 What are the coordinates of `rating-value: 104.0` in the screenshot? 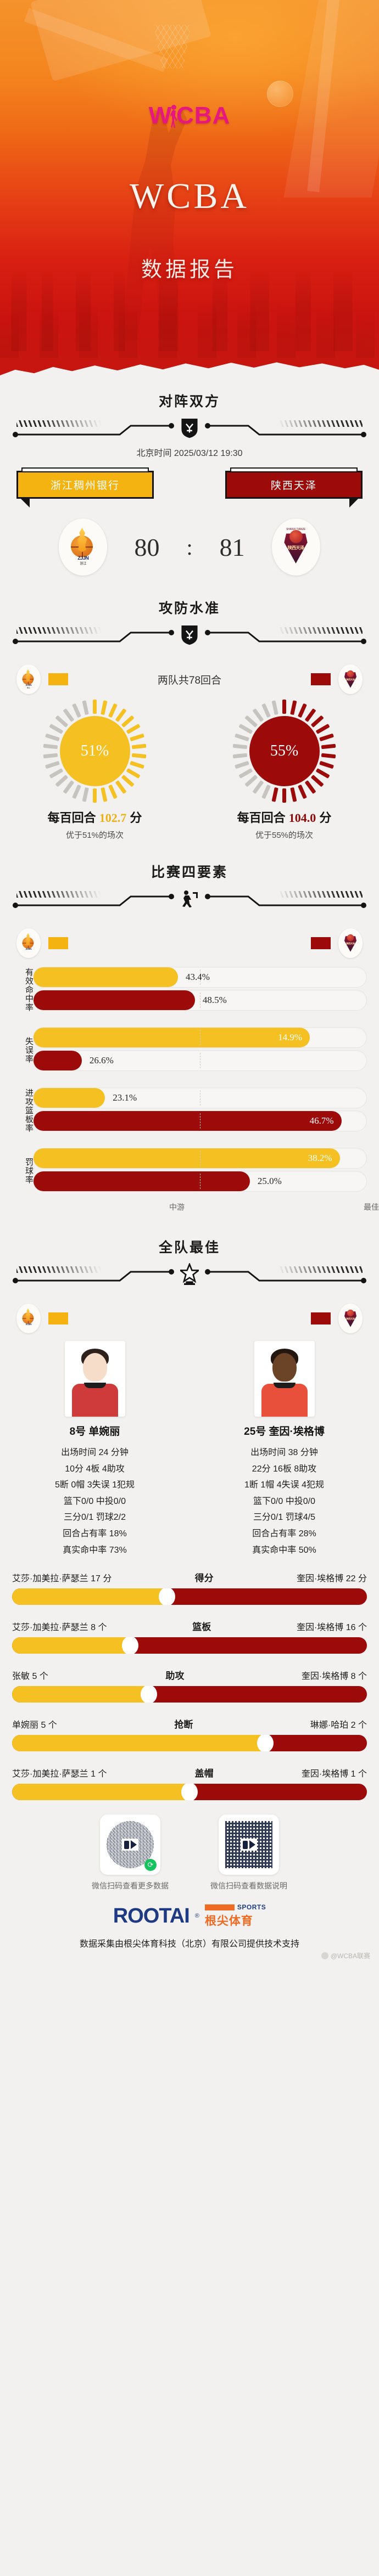 It's located at (302, 818).